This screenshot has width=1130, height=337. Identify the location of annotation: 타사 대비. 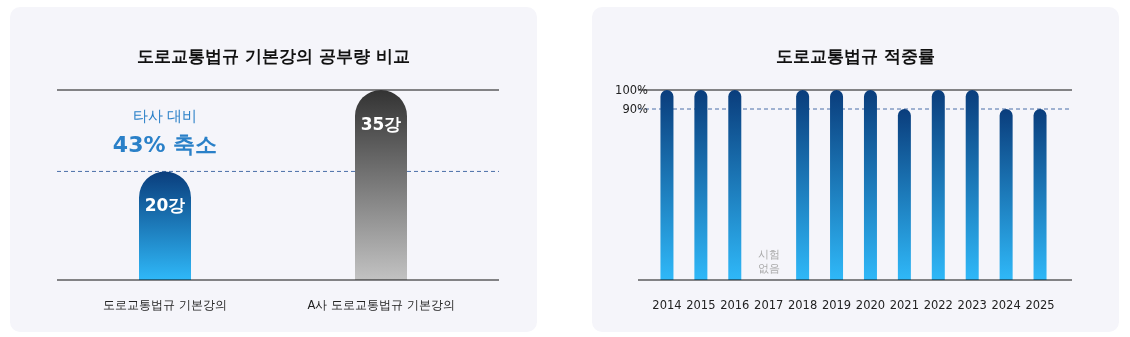
(165, 116).